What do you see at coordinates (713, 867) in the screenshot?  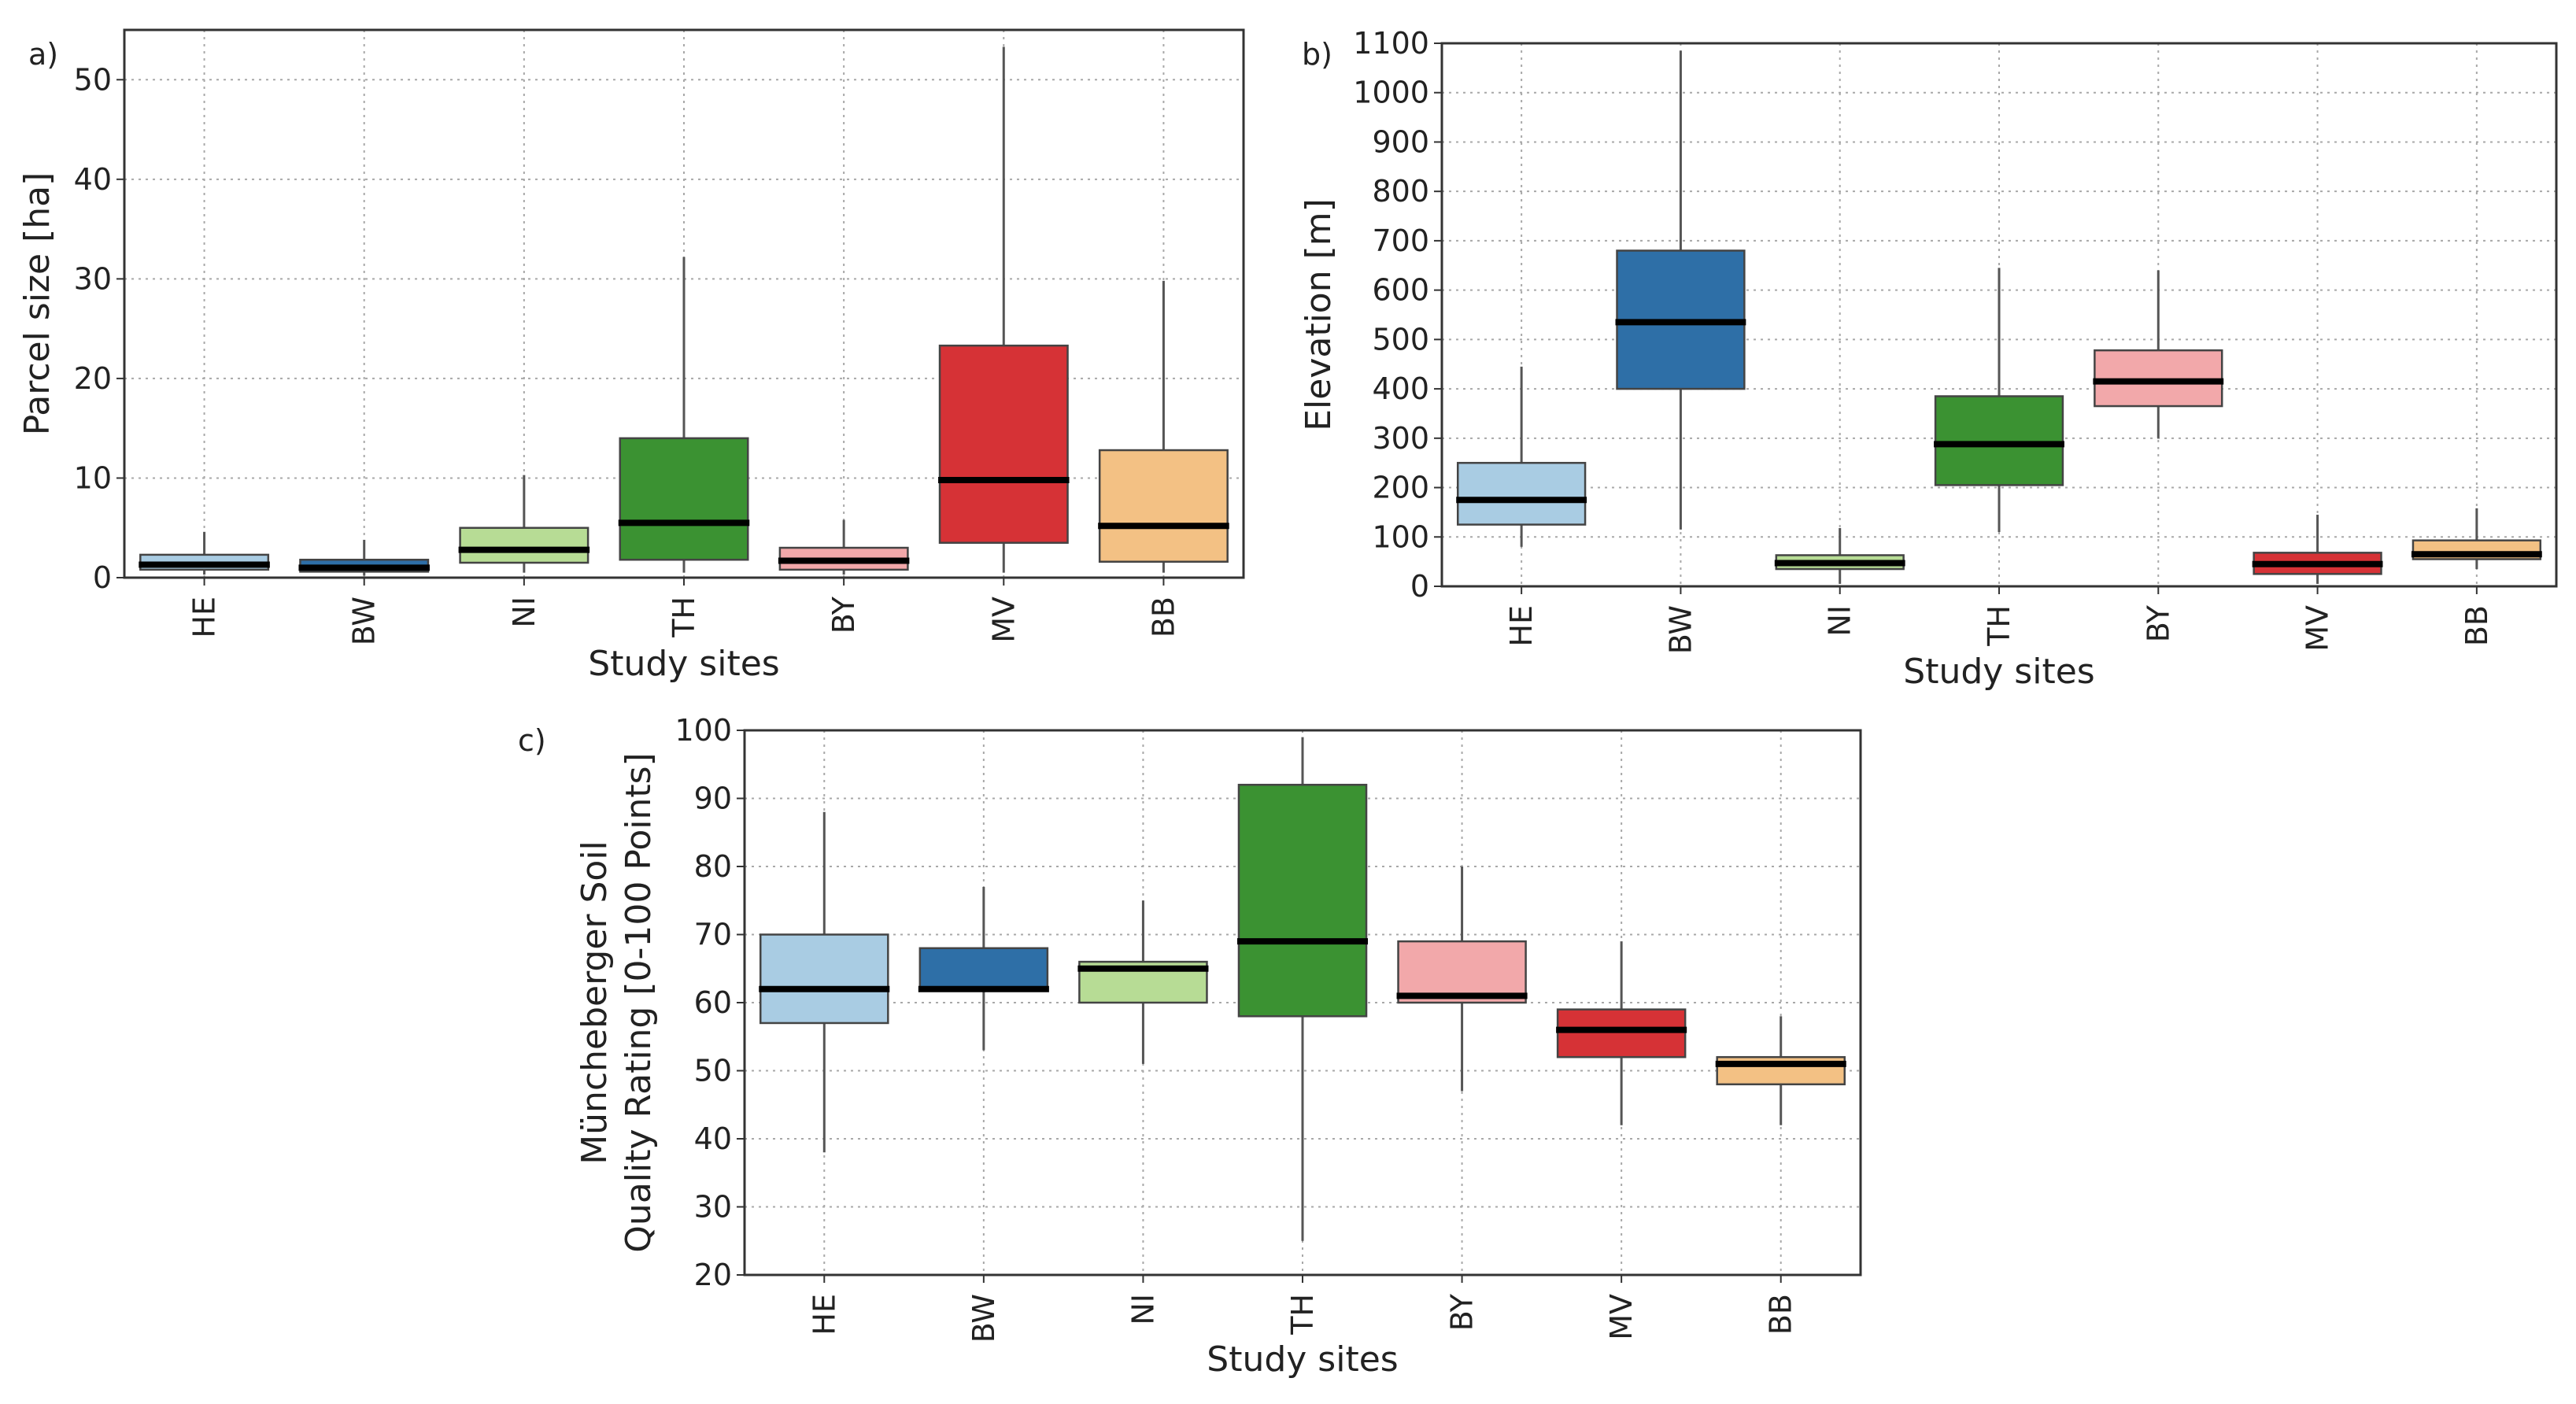 I see `y-tick-label: 80` at bounding box center [713, 867].